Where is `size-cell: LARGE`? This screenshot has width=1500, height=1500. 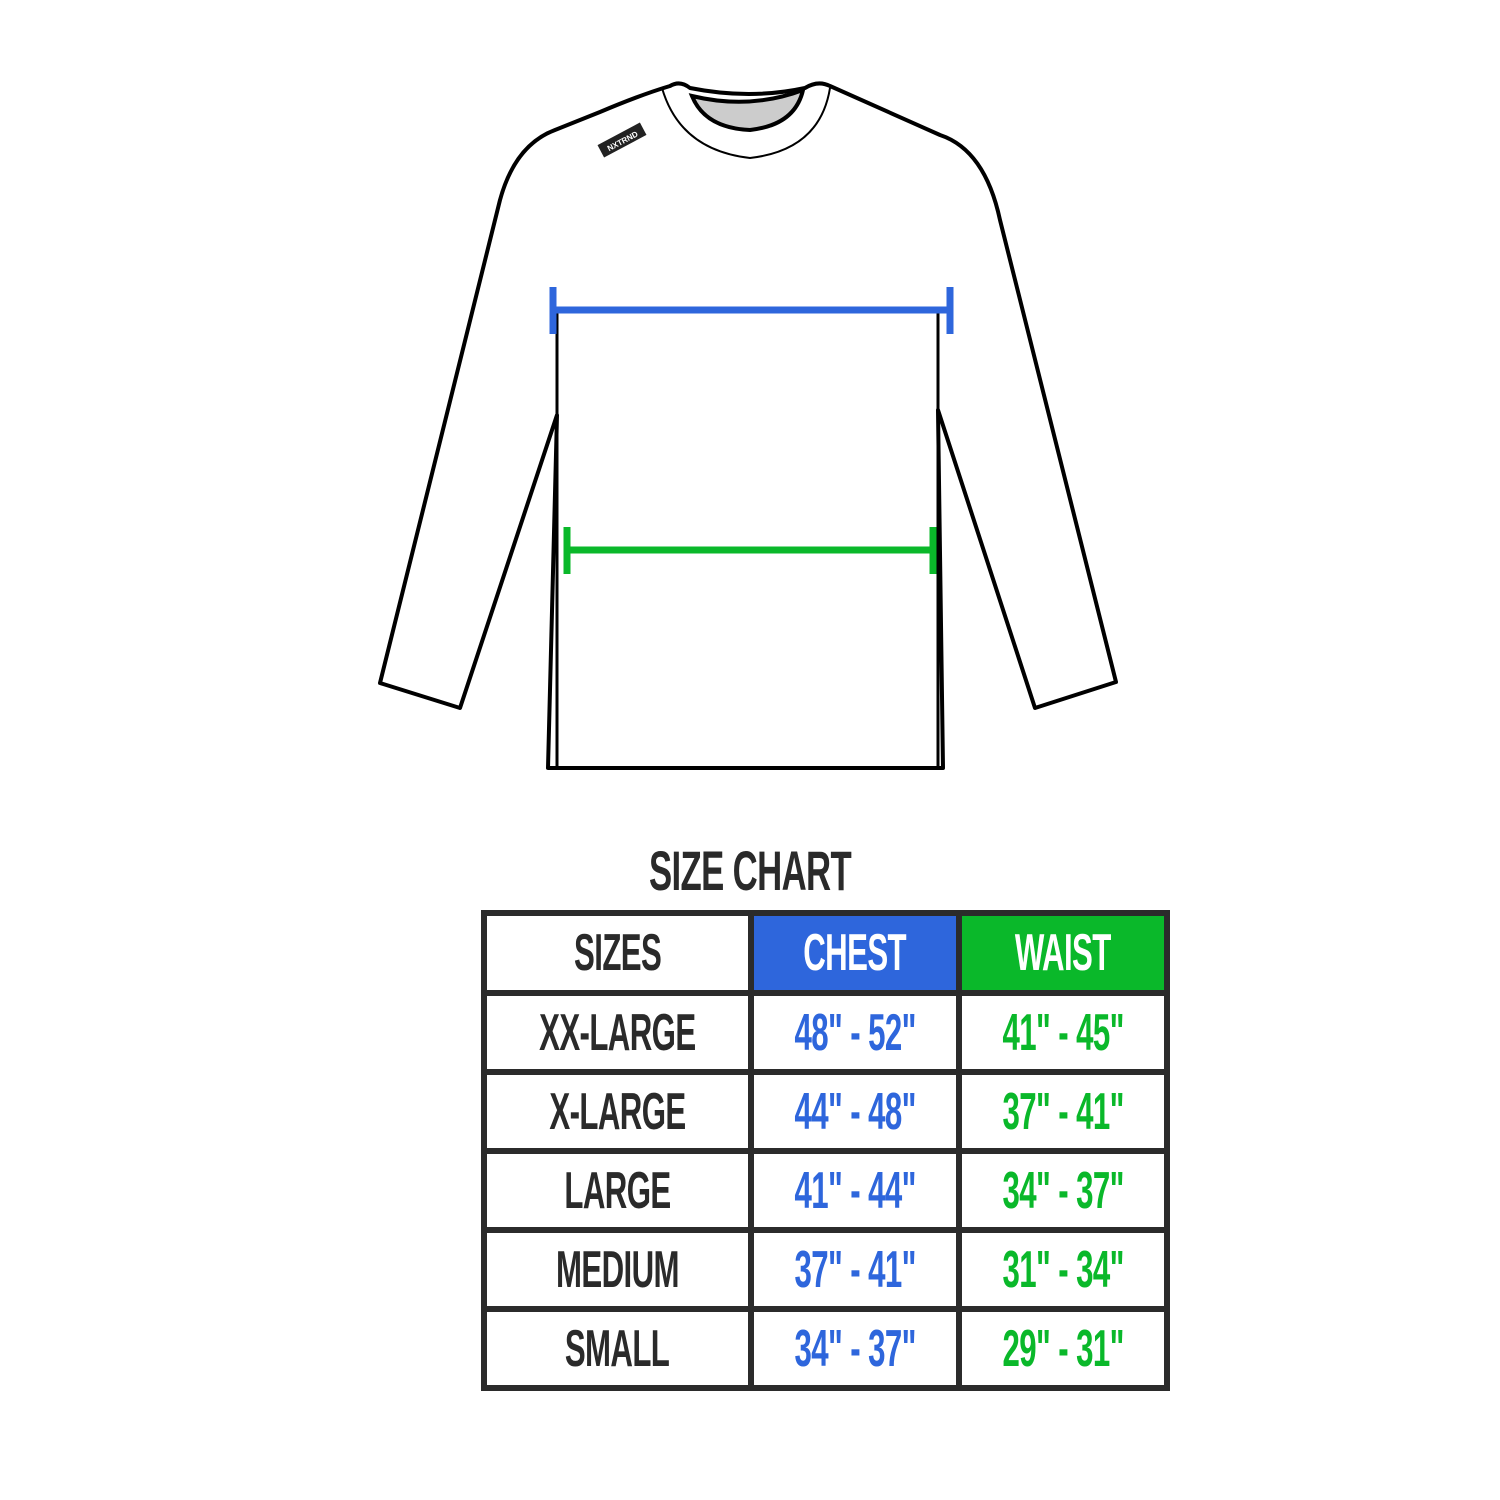
size-cell: LARGE is located at coordinates (617, 1190).